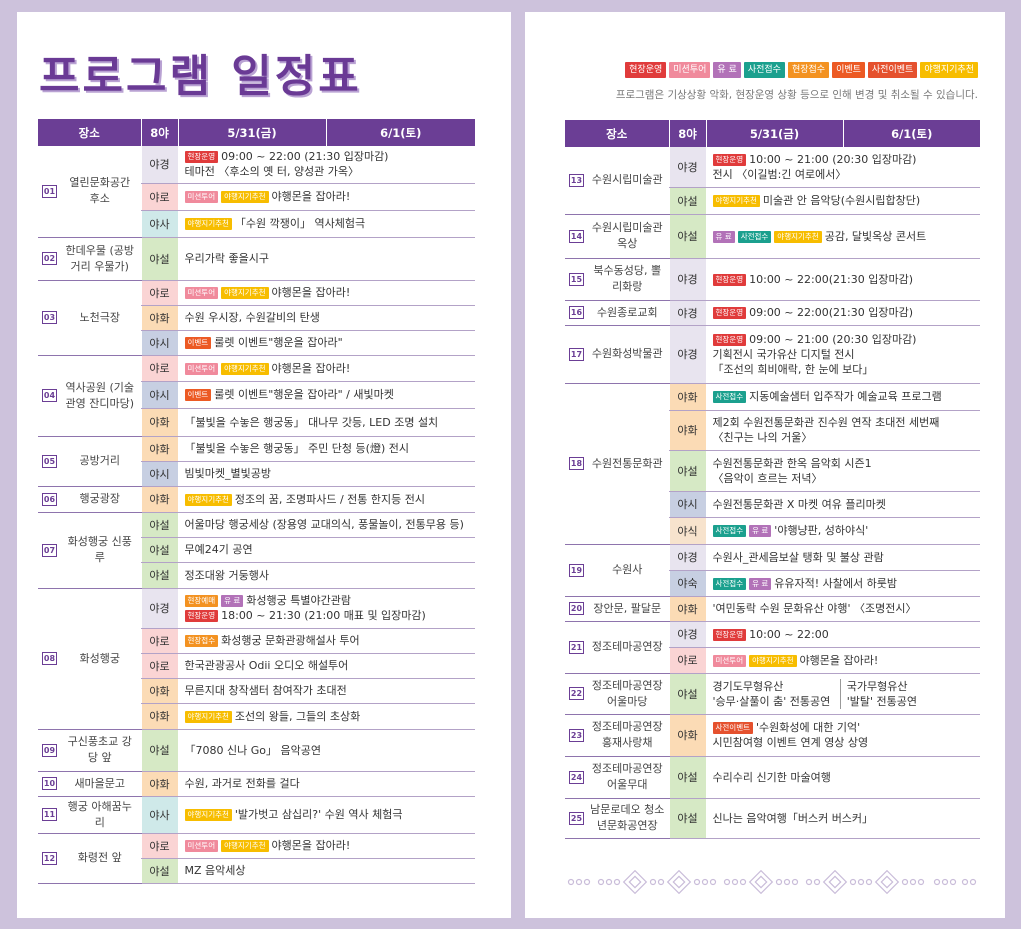 Image resolution: width=1021 pixels, height=929 pixels. I want to click on table-row: 야설 무예24기 공연, so click(256, 550).